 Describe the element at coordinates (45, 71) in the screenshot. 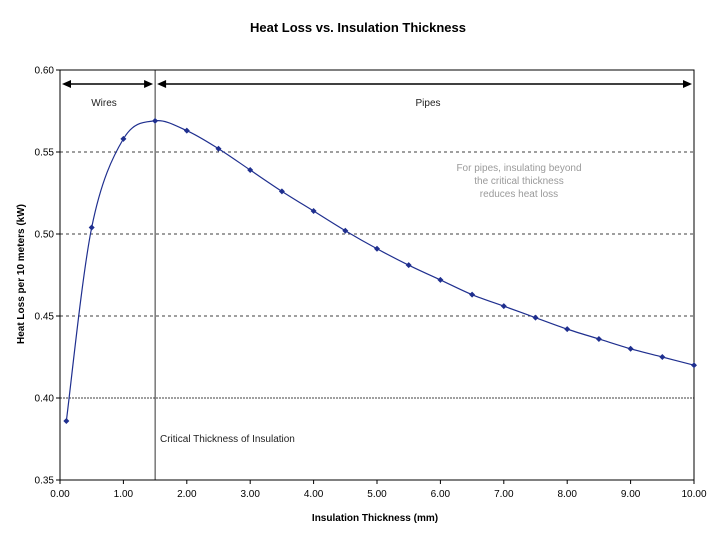

I see `y-tick-label: 0.60` at that location.